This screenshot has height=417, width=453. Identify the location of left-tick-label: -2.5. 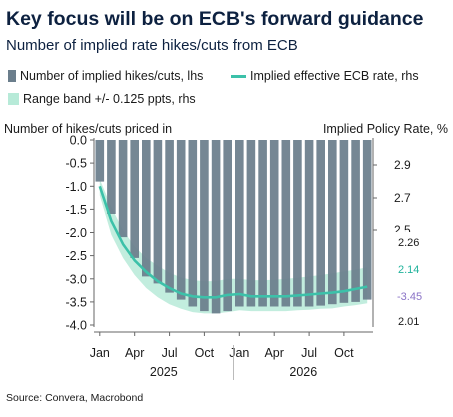
(76, 256).